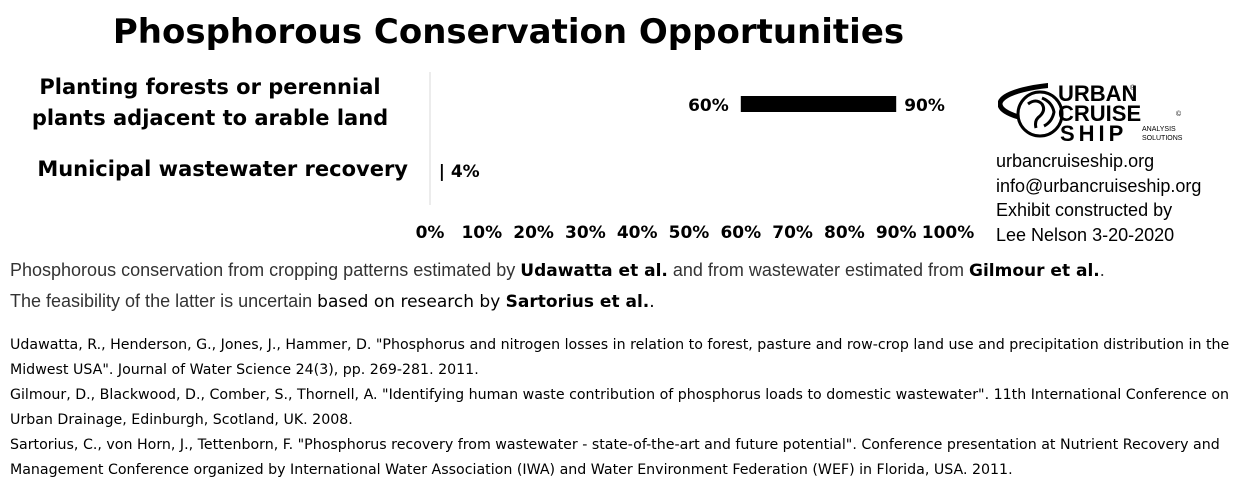  What do you see at coordinates (652, 302) in the screenshot?
I see `note-text-6: .` at bounding box center [652, 302].